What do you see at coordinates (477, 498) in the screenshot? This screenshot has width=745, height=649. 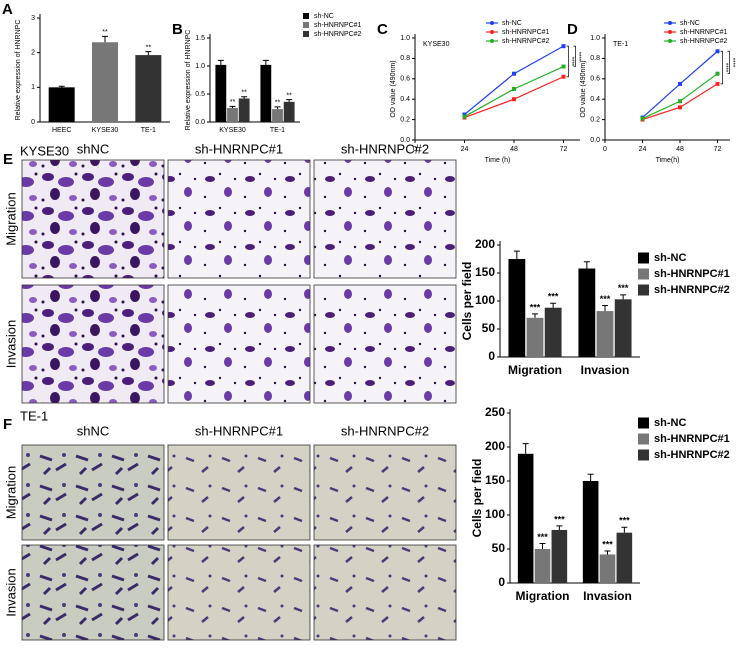 I see `y-axis-label: Cells per field` at bounding box center [477, 498].